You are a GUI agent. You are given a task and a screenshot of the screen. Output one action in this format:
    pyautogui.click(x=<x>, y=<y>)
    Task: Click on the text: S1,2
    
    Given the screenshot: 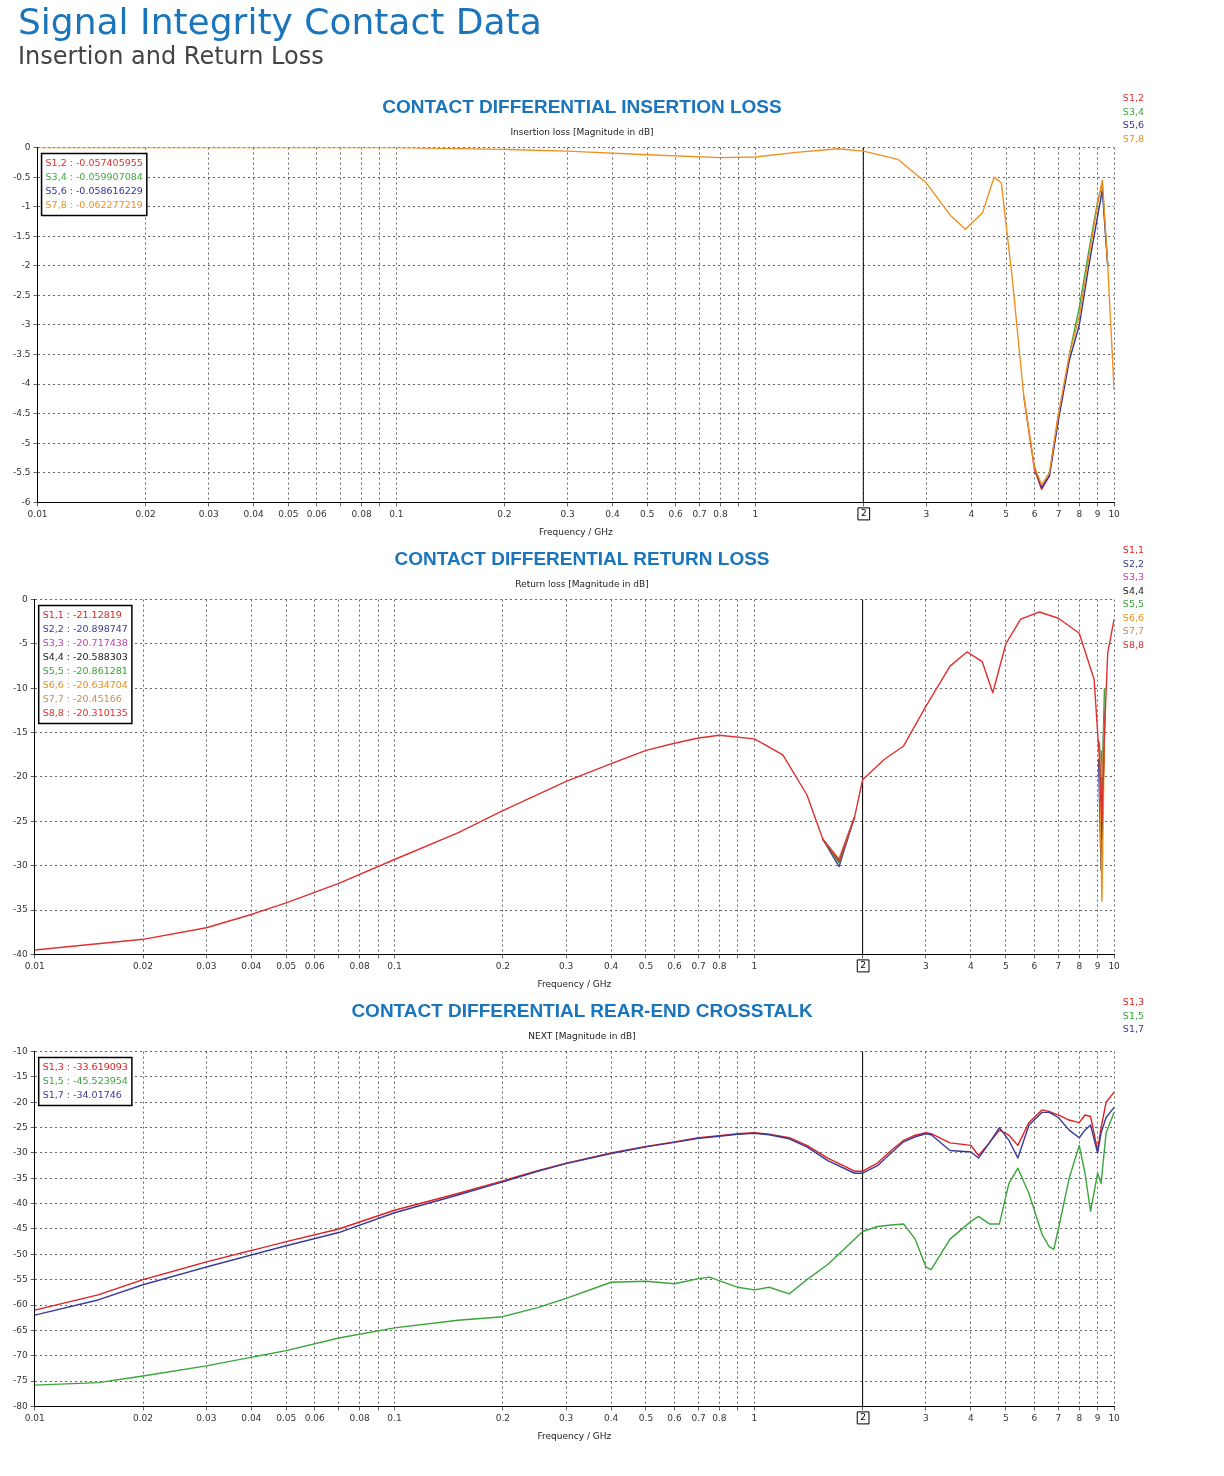 What is the action you would take?
    pyautogui.click(x=1133, y=98)
    